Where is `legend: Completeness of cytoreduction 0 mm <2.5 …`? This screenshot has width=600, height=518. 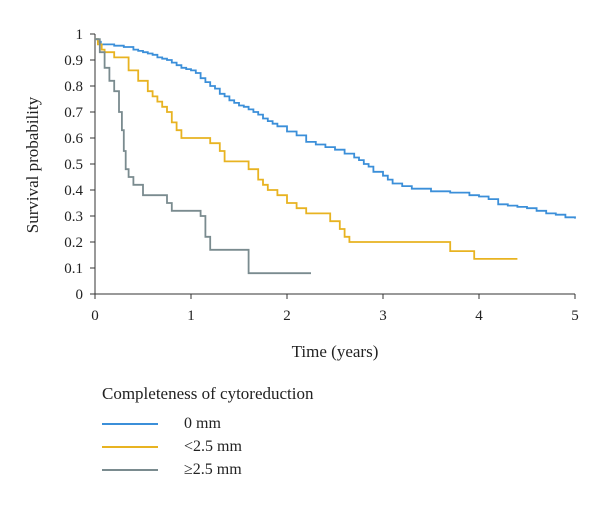
legend: Completeness of cytoreduction 0 mm <2.5 … is located at coordinates (208, 432).